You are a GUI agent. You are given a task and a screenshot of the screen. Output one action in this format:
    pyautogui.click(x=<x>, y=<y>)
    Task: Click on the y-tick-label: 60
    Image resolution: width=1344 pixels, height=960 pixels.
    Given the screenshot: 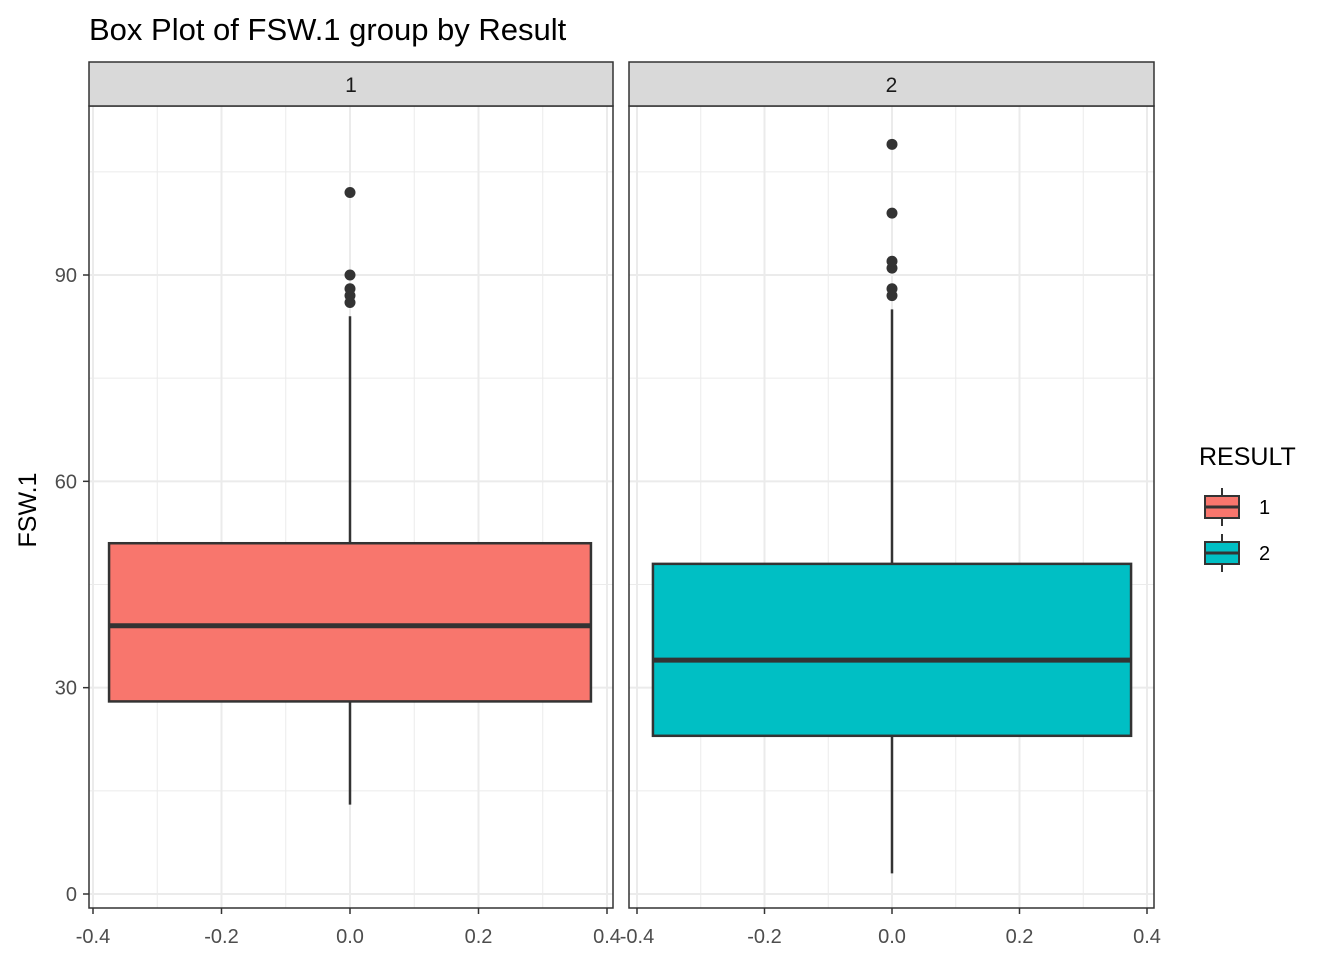 What is the action you would take?
    pyautogui.click(x=66, y=482)
    